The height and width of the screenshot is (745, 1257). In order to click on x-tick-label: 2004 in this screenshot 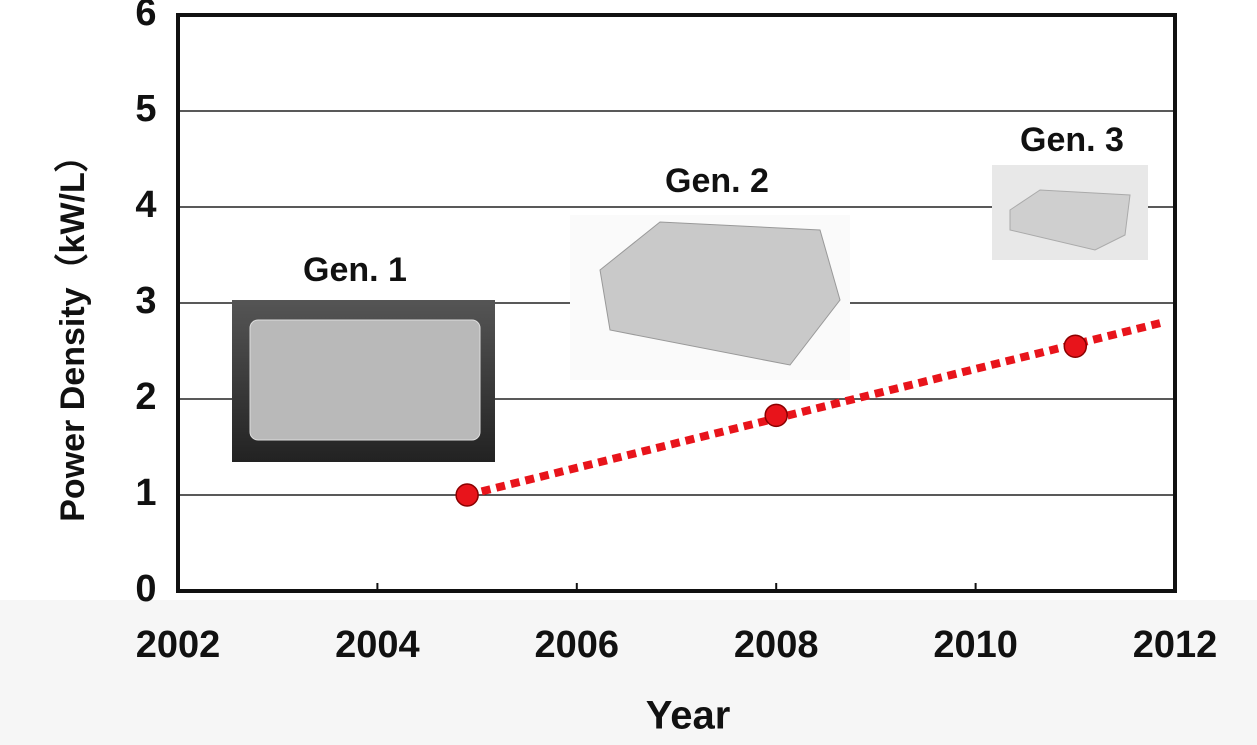, I will do `click(377, 645)`.